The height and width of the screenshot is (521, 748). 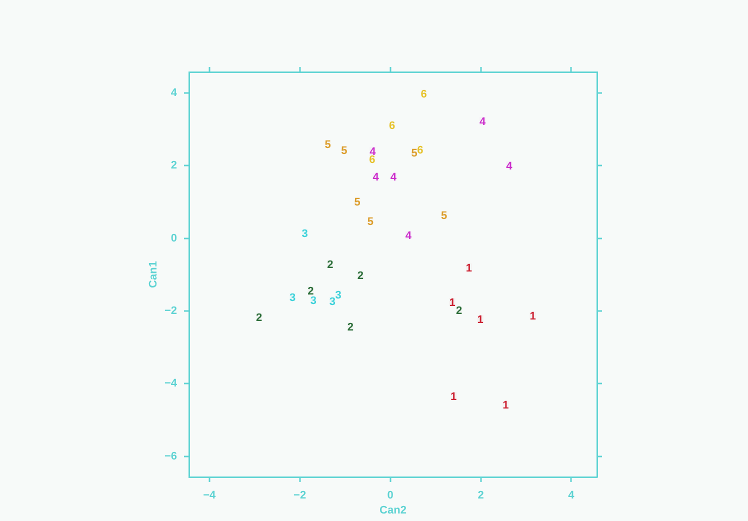 What do you see at coordinates (300, 496) in the screenshot?
I see `x-tick-label: −2` at bounding box center [300, 496].